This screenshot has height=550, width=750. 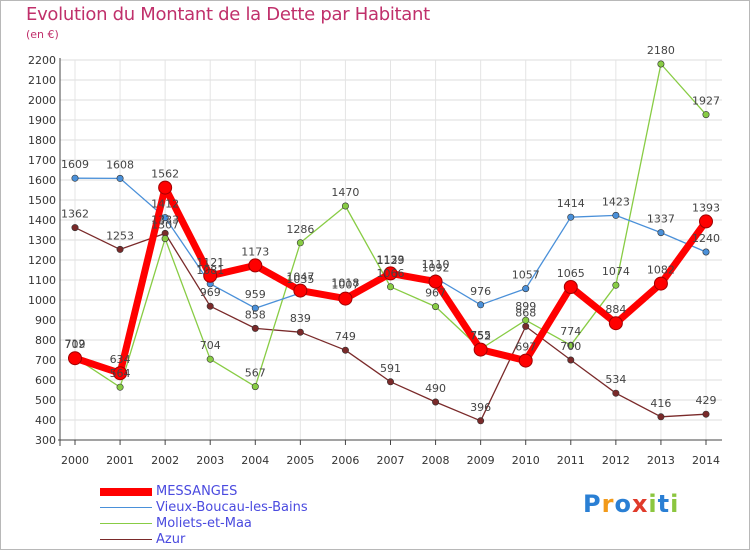 What do you see at coordinates (571, 460) in the screenshot?
I see `x-tick-label: 2011` at bounding box center [571, 460].